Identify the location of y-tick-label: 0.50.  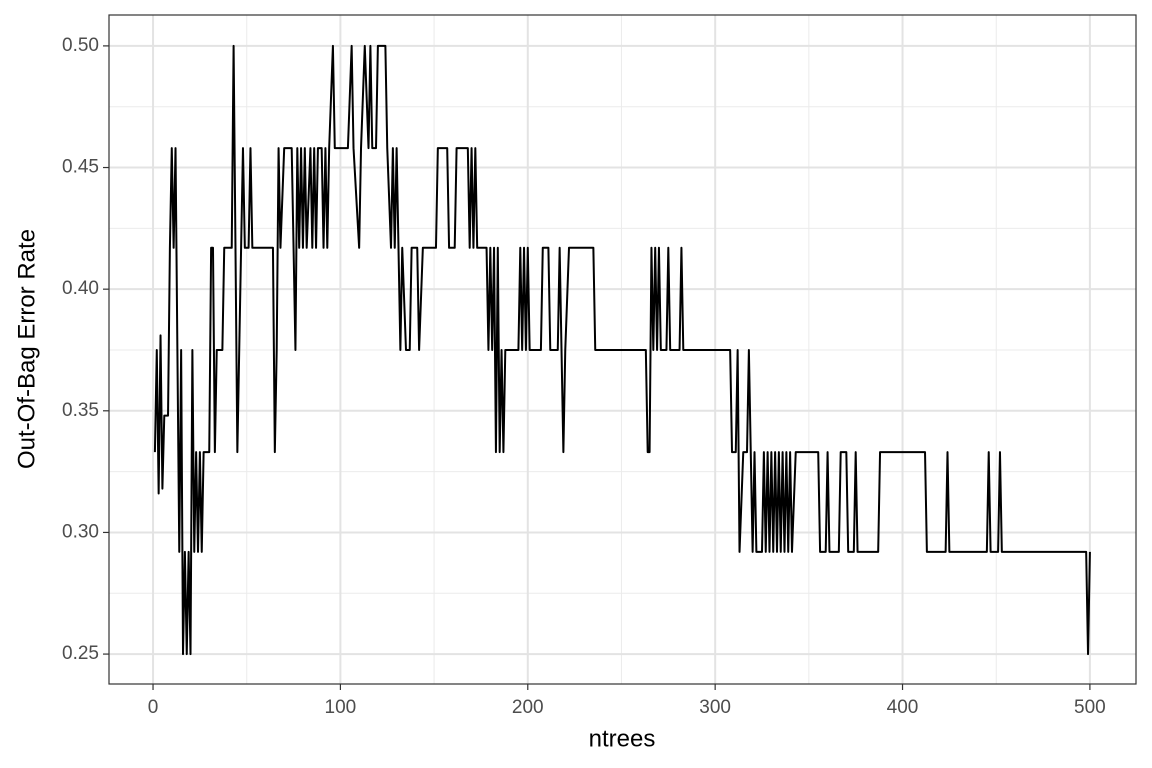
(80, 45).